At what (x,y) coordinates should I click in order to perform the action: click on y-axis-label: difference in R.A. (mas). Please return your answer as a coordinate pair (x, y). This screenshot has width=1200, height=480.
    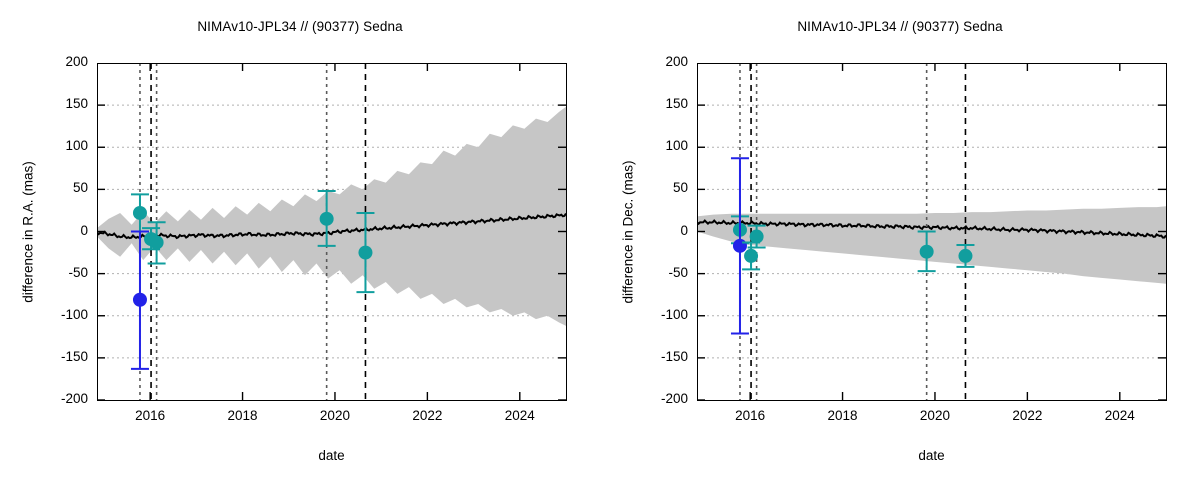
    Looking at the image, I should click on (28, 231).